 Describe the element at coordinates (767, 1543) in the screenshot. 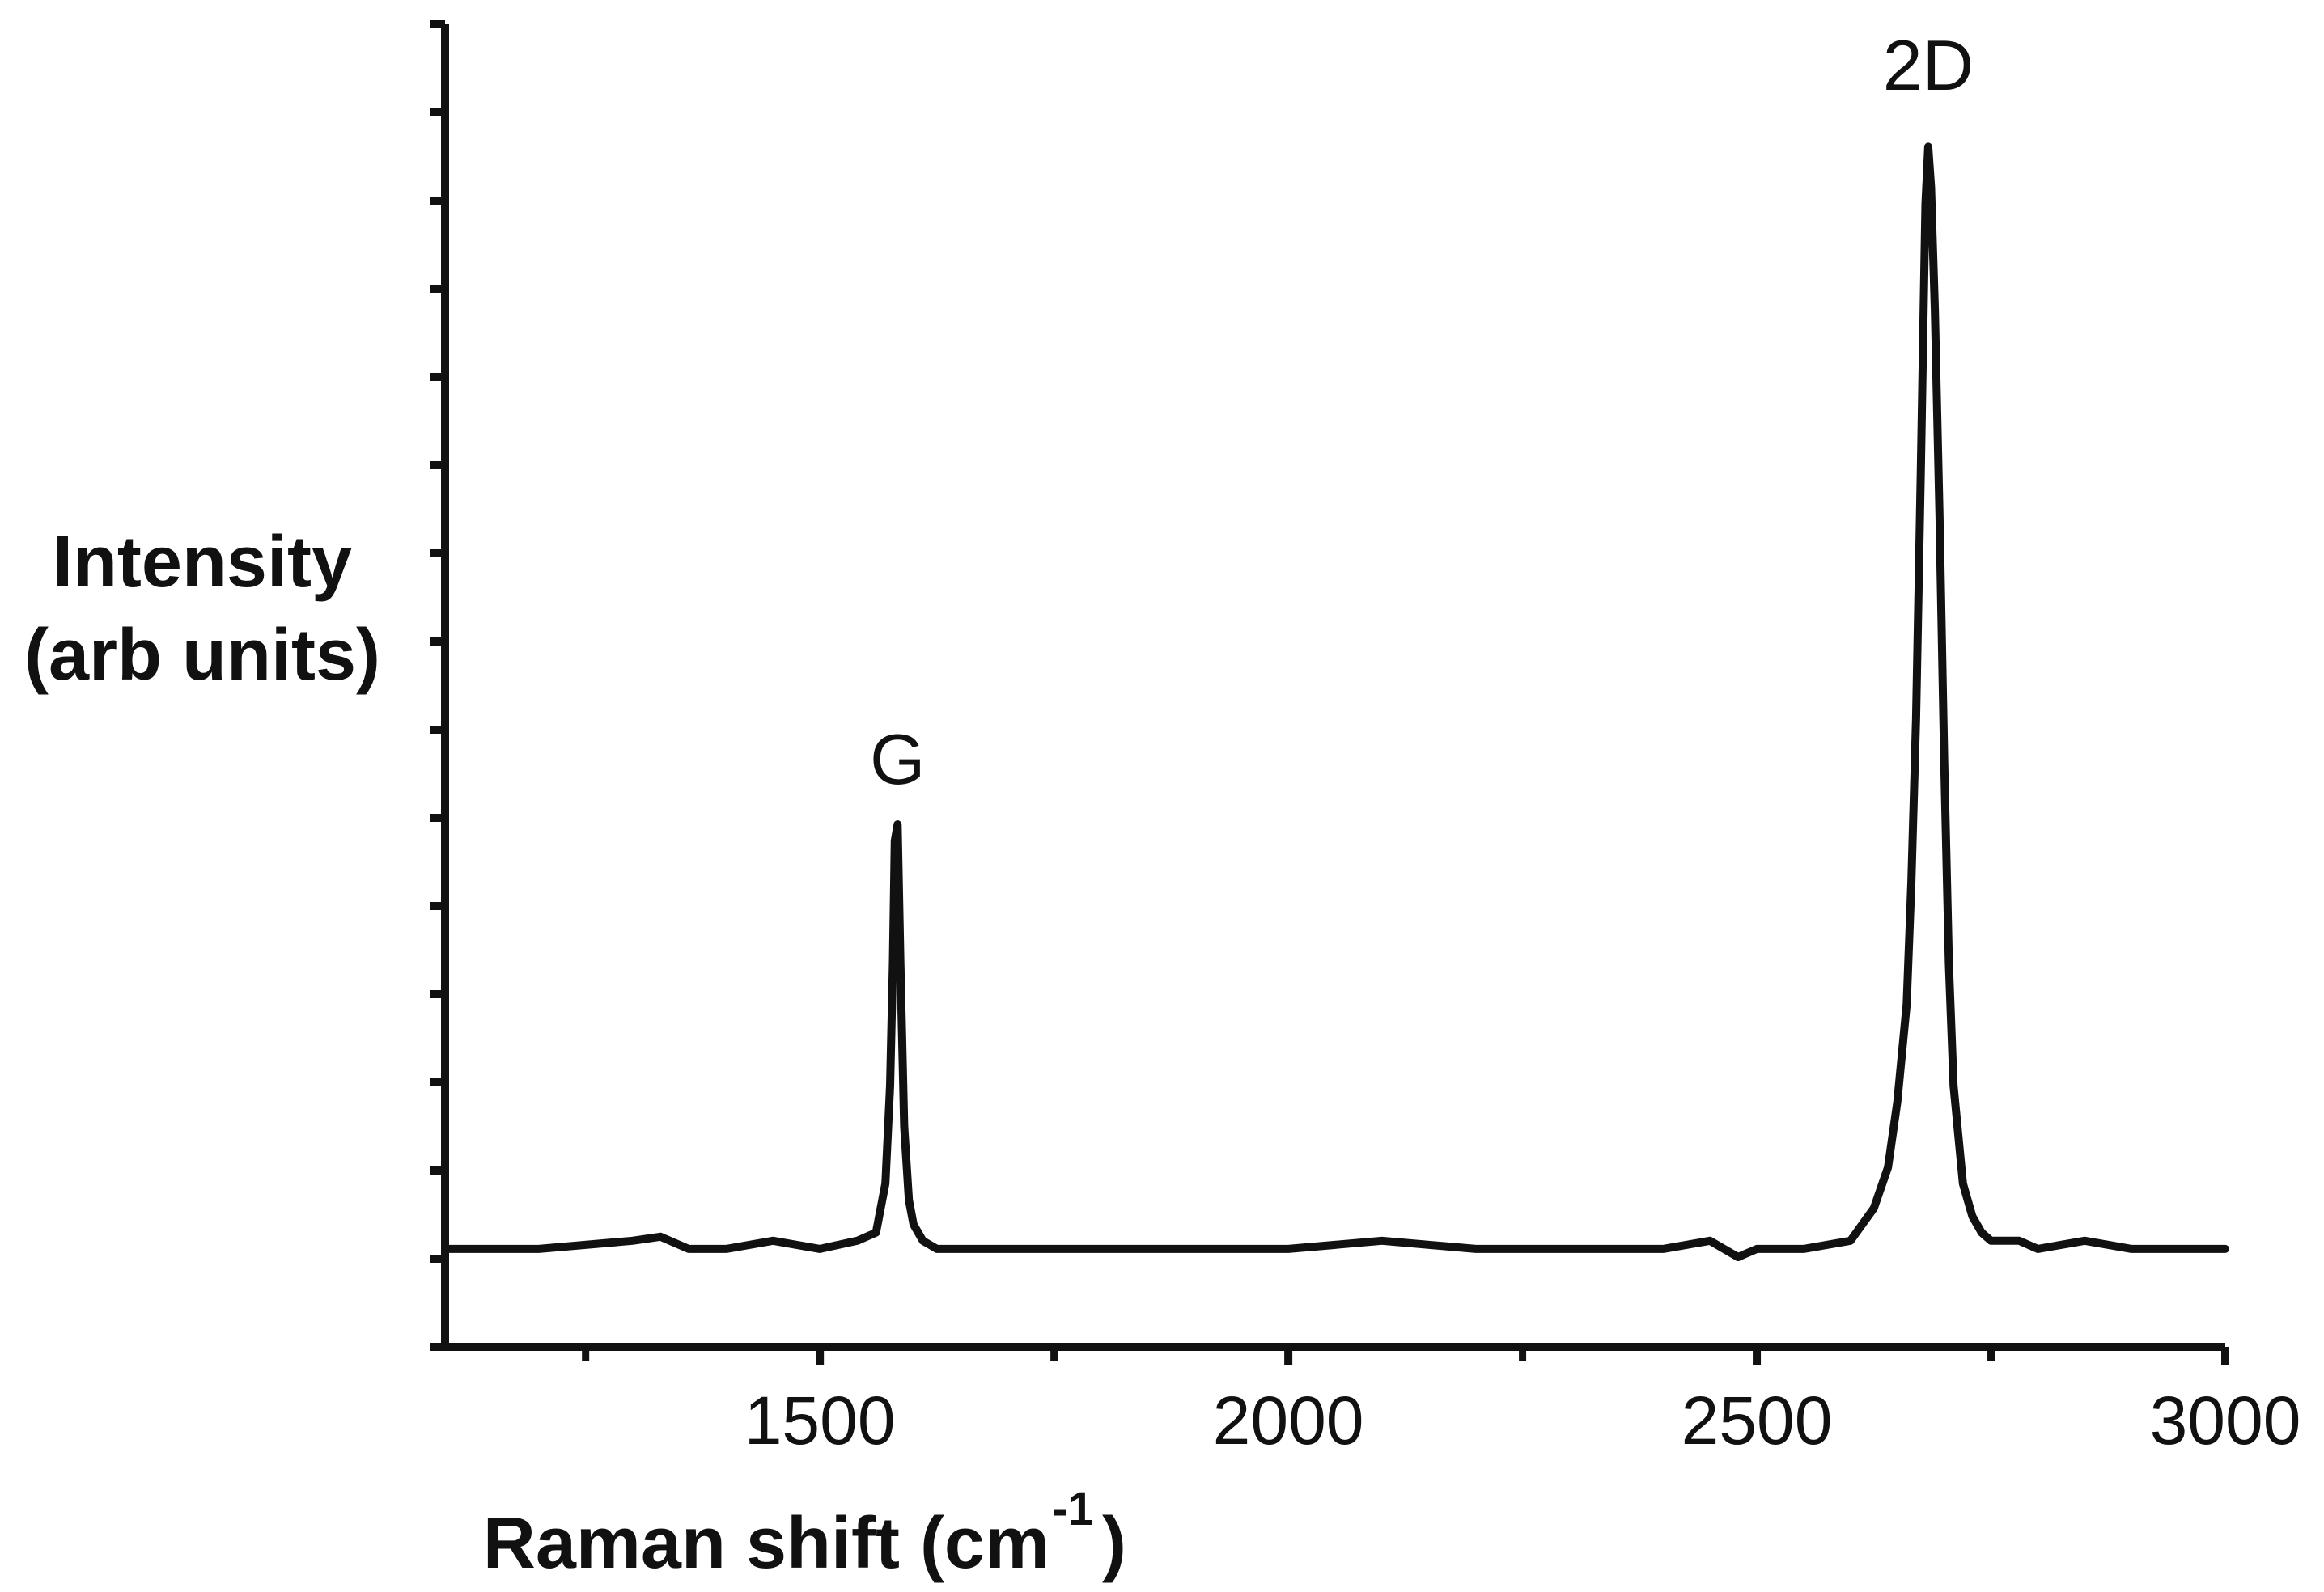

I see `x-axis-title: Raman shift (cm` at that location.